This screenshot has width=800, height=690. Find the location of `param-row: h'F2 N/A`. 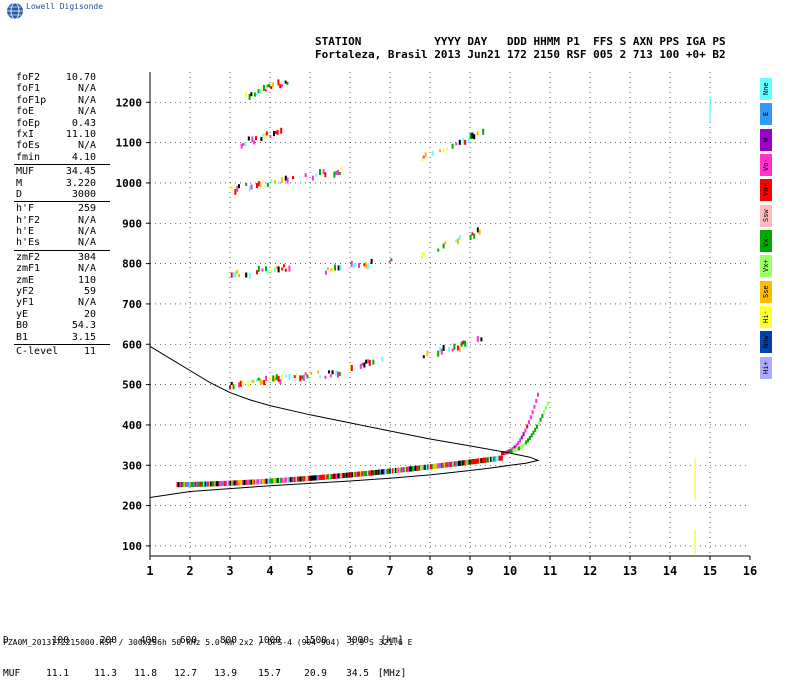

param-row: h'F2 N/A is located at coordinates (70, 220).